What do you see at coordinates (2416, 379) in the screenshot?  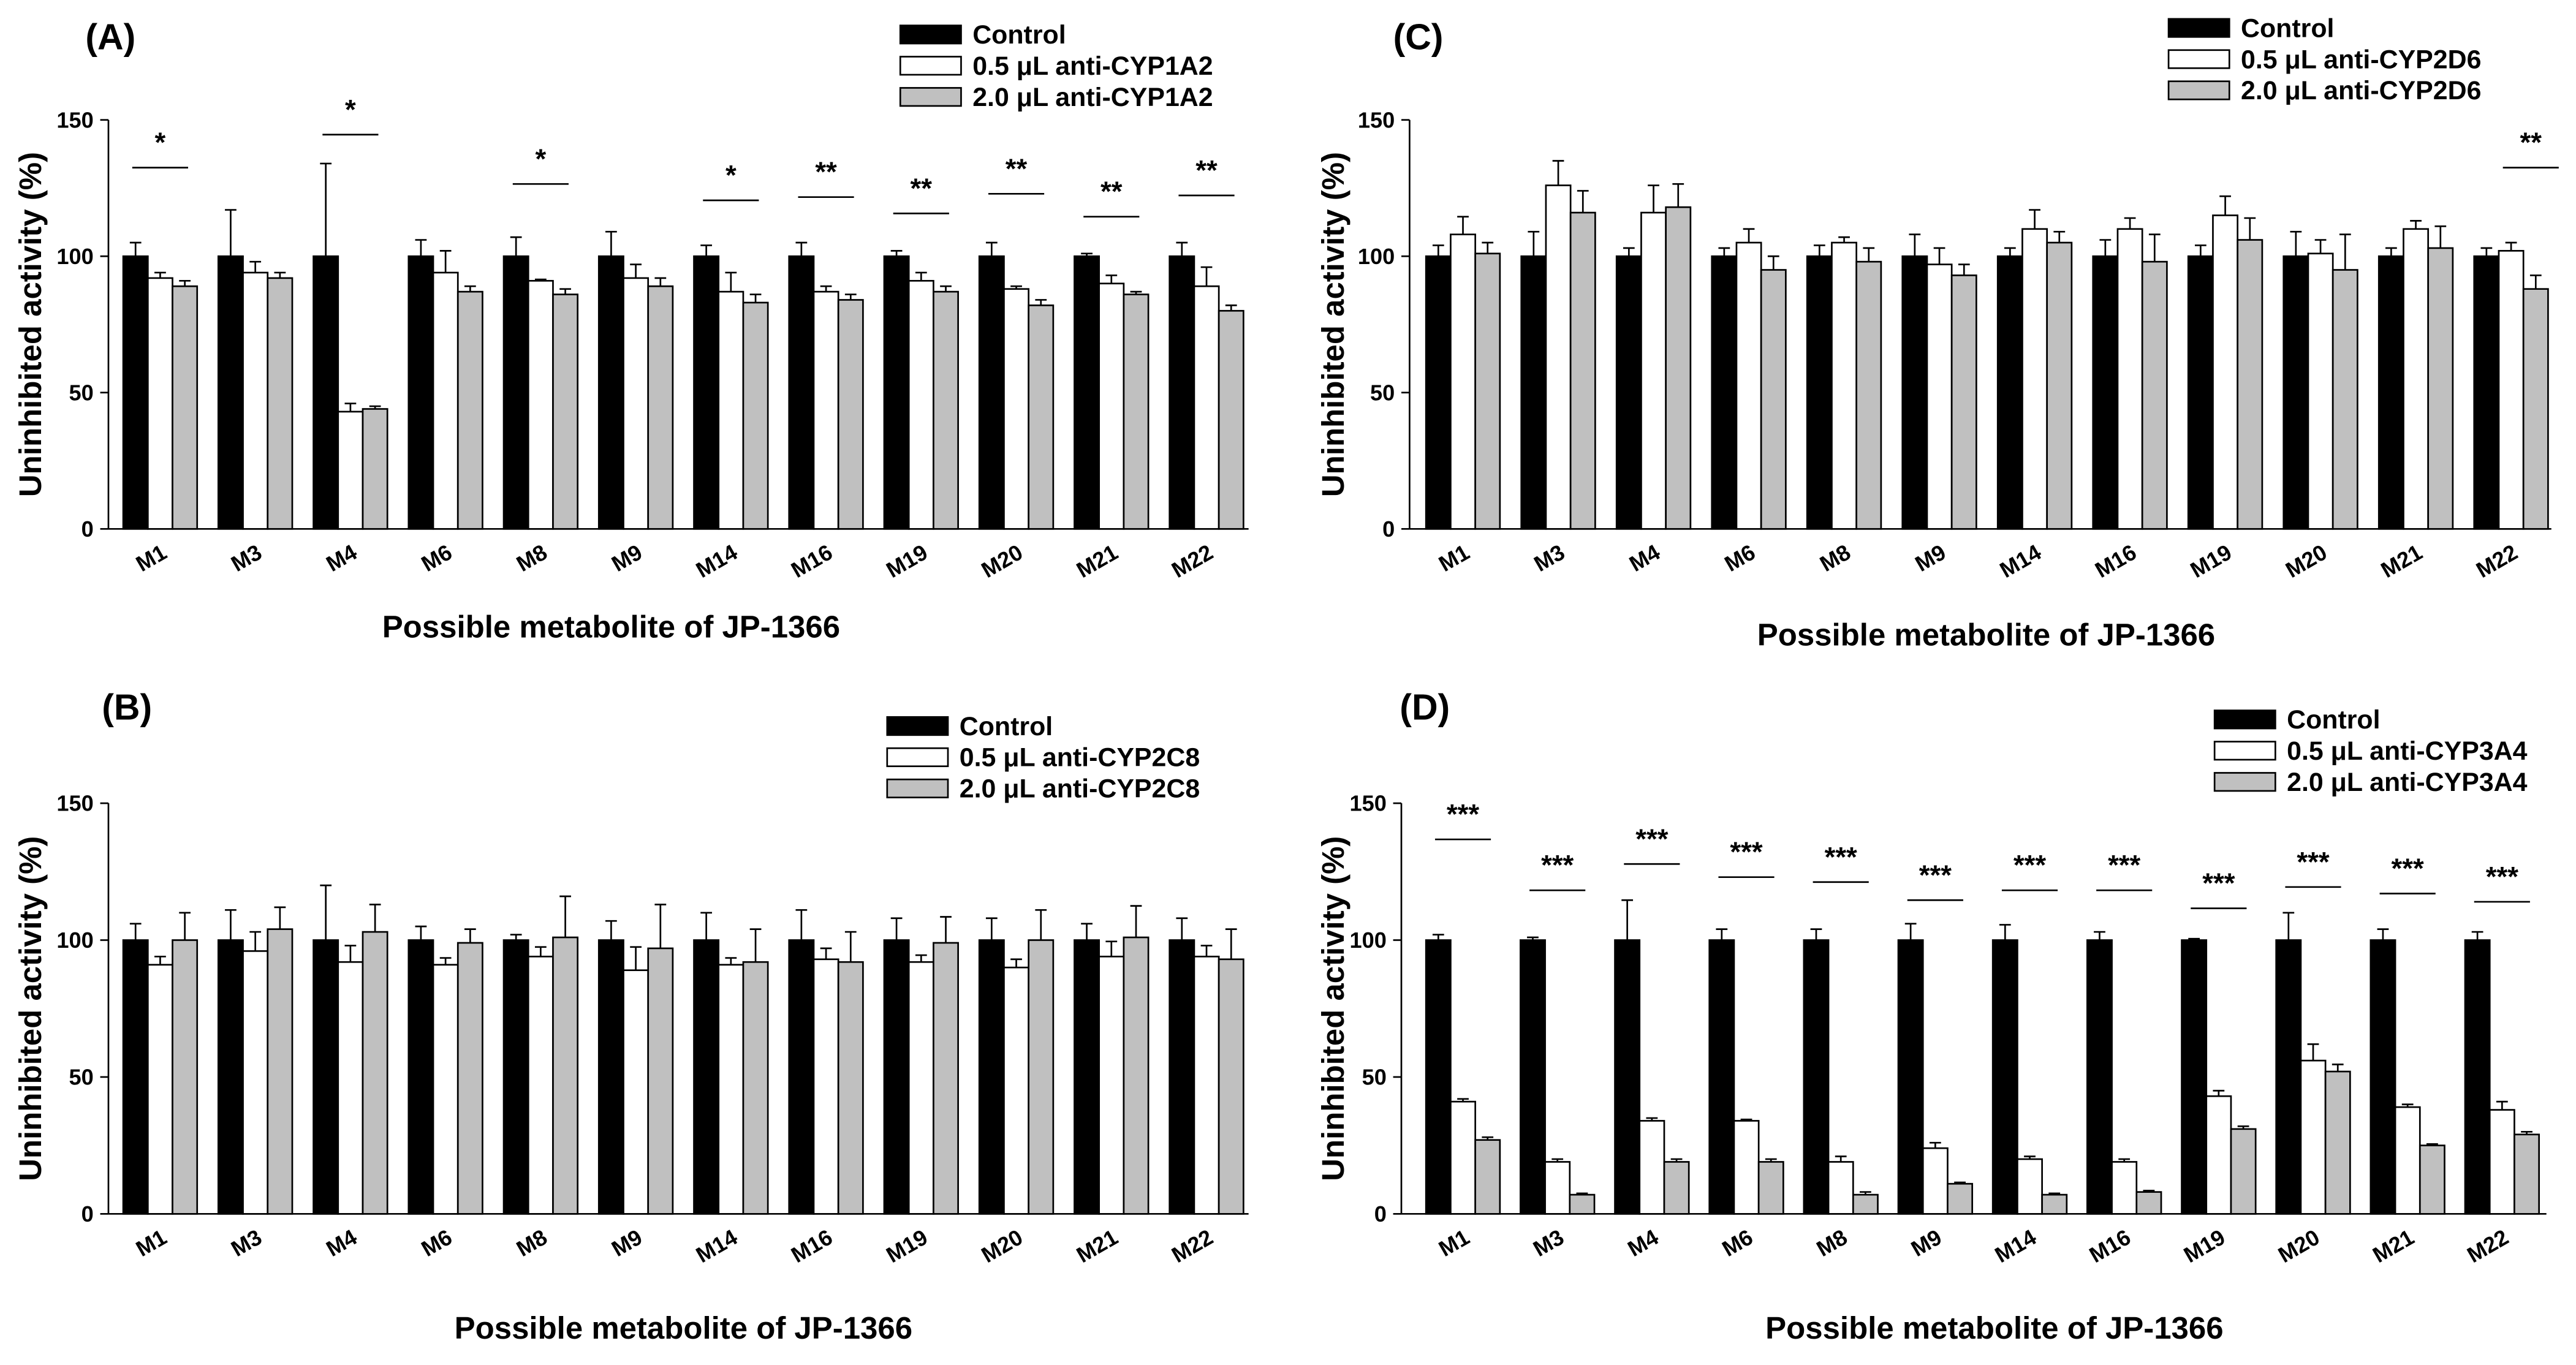 I see `bar-low-dose-M21` at bounding box center [2416, 379].